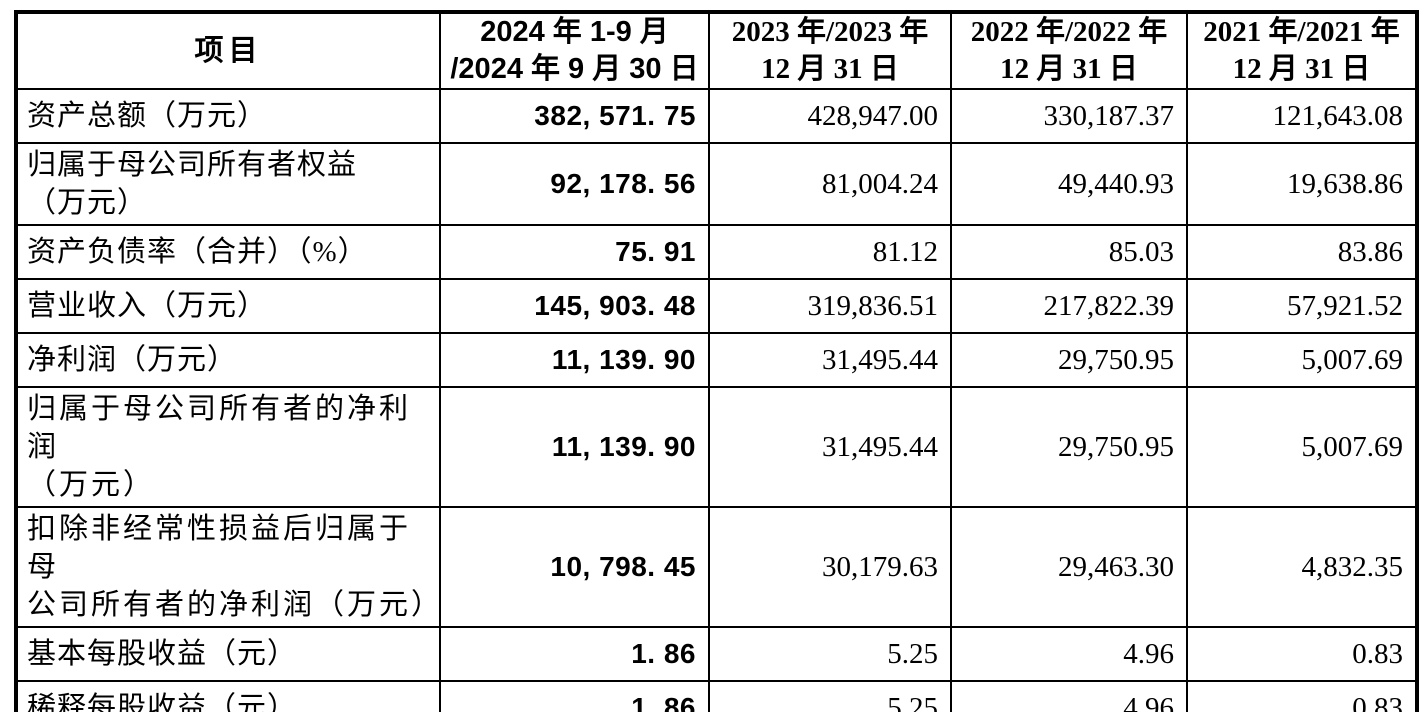 The width and height of the screenshot is (1428, 712). Describe the element at coordinates (228, 184) in the screenshot. I see `row-label: 归属于母公司所有者权益 （万元）` at that location.